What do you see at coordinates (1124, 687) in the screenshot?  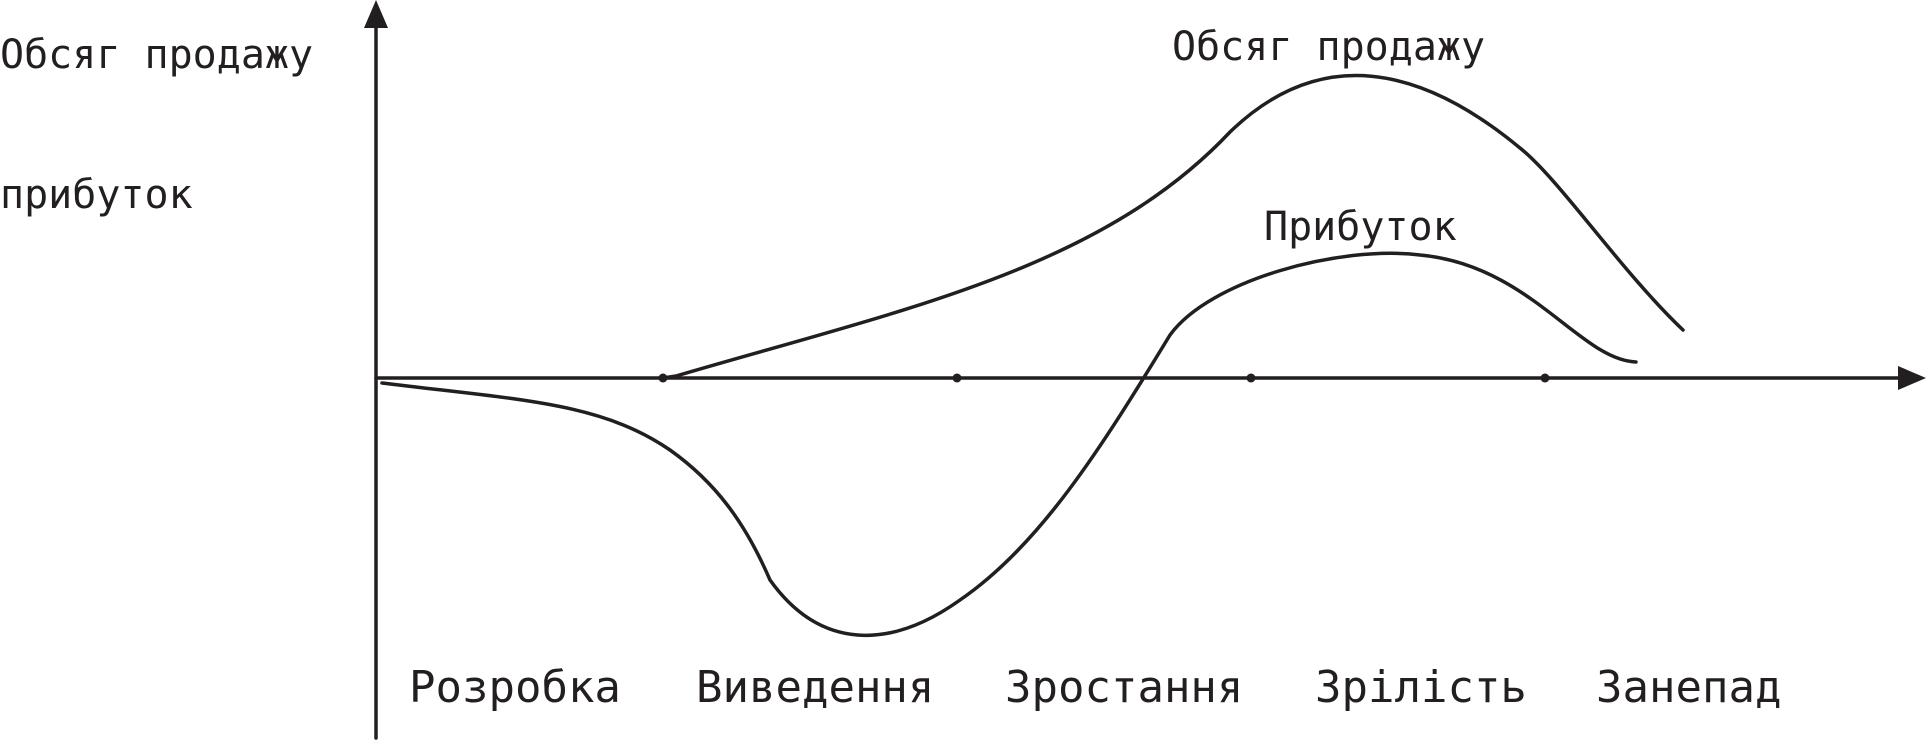 I see `stage-label-growth: Зростання` at bounding box center [1124, 687].